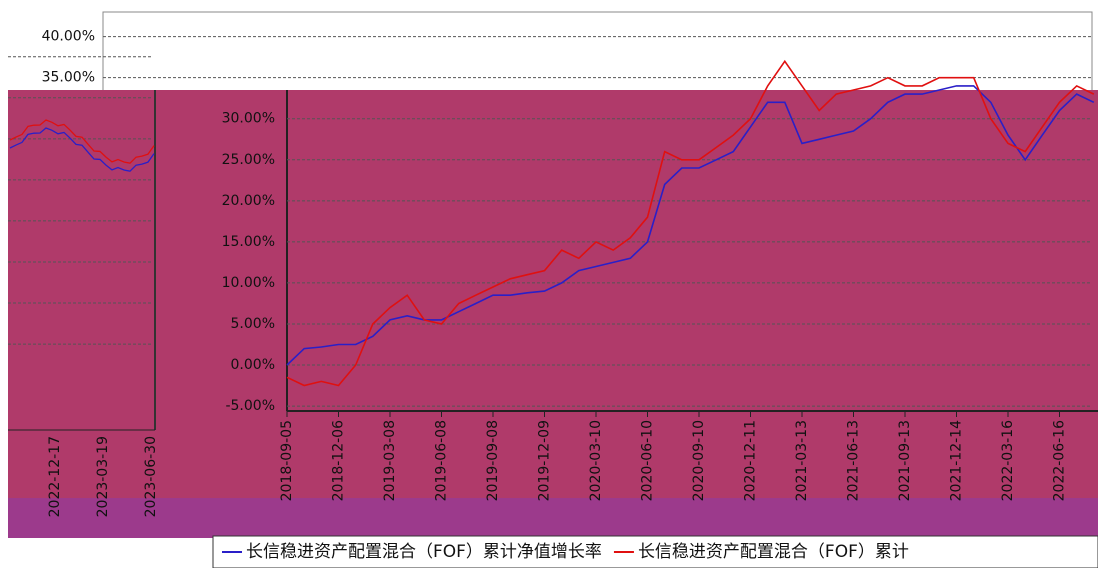  Describe the element at coordinates (773, 552) in the screenshot. I see `legend-label: 长信稳进资产配置混合（FOF）累计` at that location.